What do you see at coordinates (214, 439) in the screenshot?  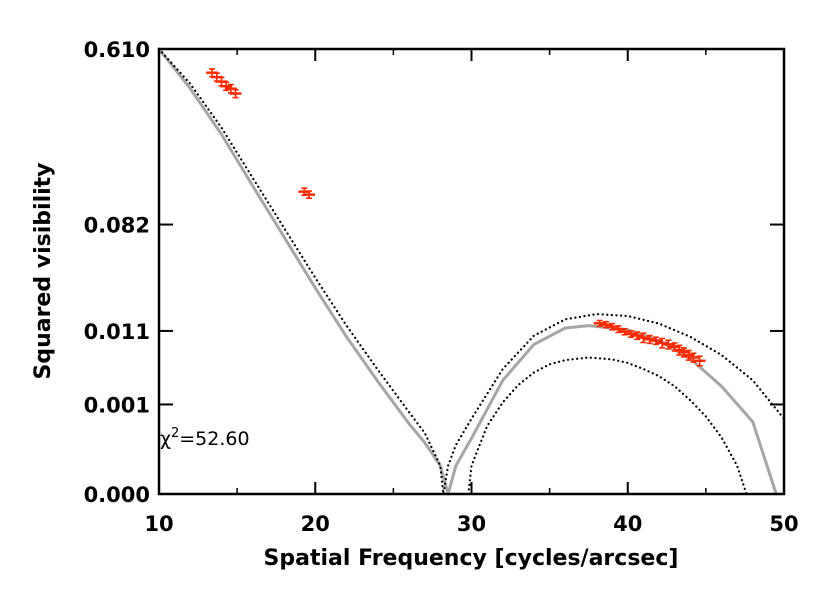 I see `chi-value: =52.60` at bounding box center [214, 439].